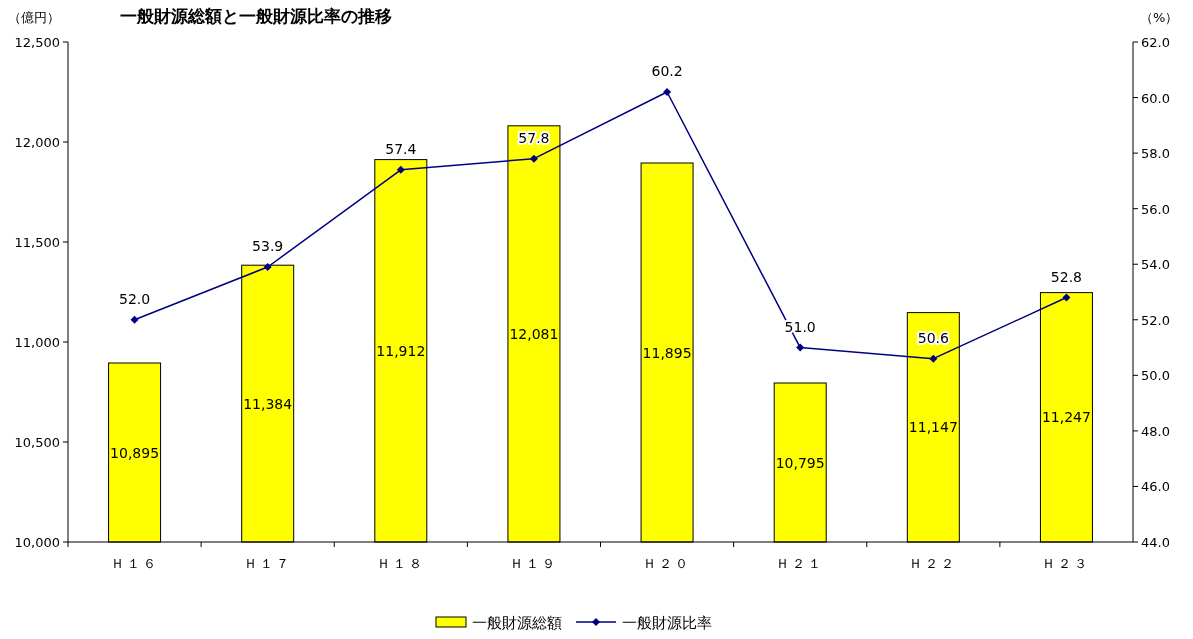 Image resolution: width=1193 pixels, height=639 pixels. I want to click on y2-tick-label: 60.0, so click(1155, 98).